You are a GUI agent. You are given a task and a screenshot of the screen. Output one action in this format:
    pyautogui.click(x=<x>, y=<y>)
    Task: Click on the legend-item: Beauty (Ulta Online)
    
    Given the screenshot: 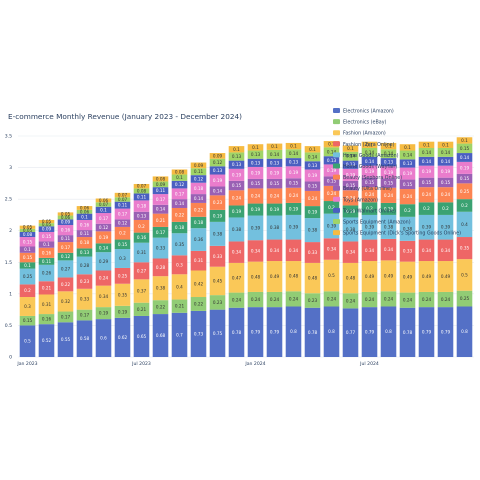 What is the action you would take?
    pyautogui.click(x=362, y=189)
    